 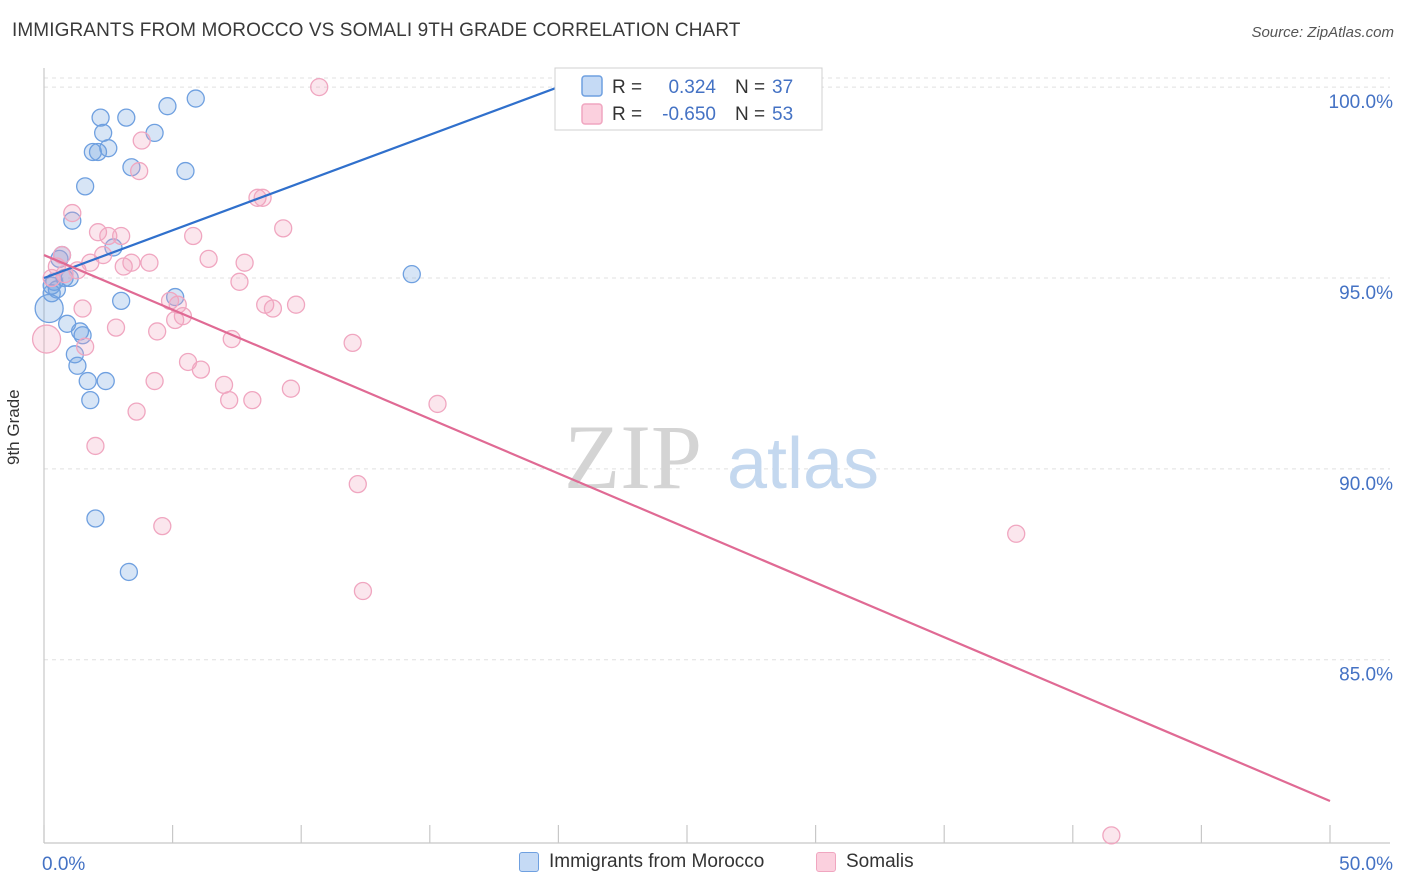 I want to click on stats-n-label-somalis: N =, so click(x=750, y=114).